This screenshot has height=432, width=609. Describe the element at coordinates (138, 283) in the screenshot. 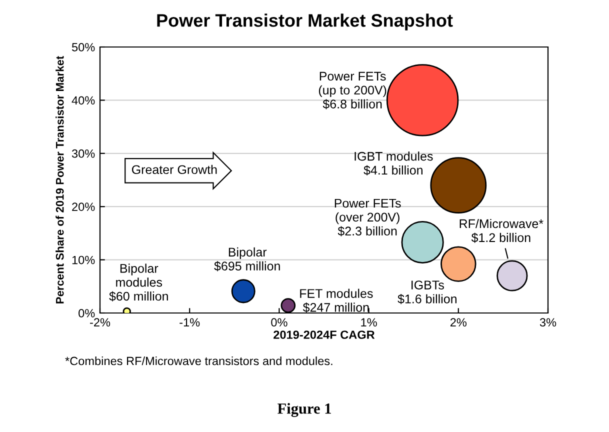

I see `annotation: Bipolar modules $60 million` at that location.